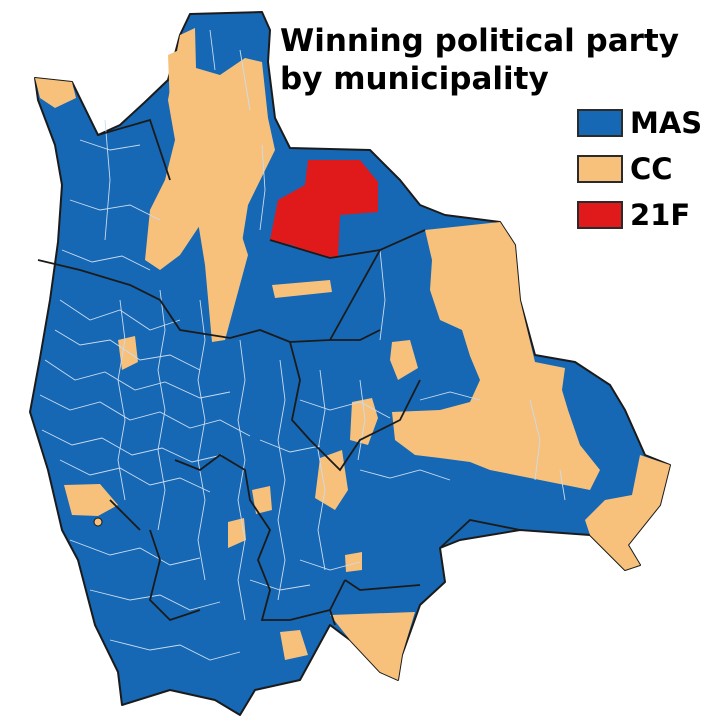 The height and width of the screenshot is (720, 720). Describe the element at coordinates (479, 60) in the screenshot. I see `map-title: Winning political party by municipality` at that location.